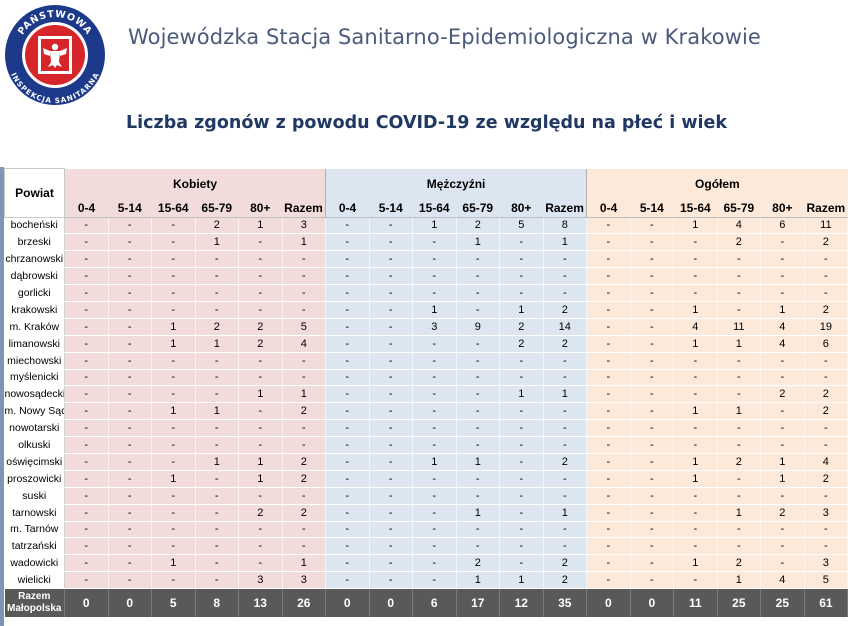 The height and width of the screenshot is (626, 853). I want to click on powiat-name: gorlicki, so click(34, 293).